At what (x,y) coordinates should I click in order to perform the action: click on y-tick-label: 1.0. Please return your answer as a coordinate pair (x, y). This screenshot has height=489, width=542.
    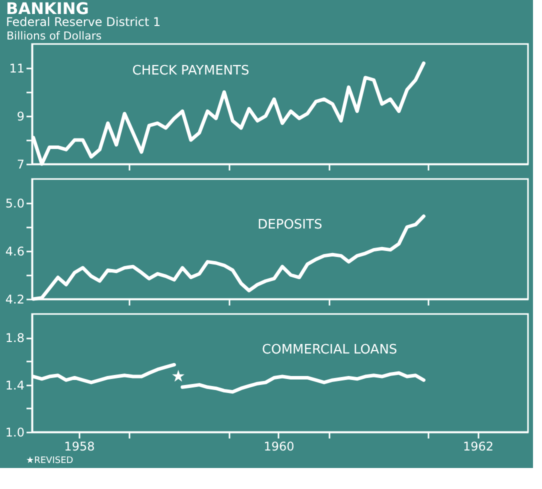
    Looking at the image, I should click on (14, 433).